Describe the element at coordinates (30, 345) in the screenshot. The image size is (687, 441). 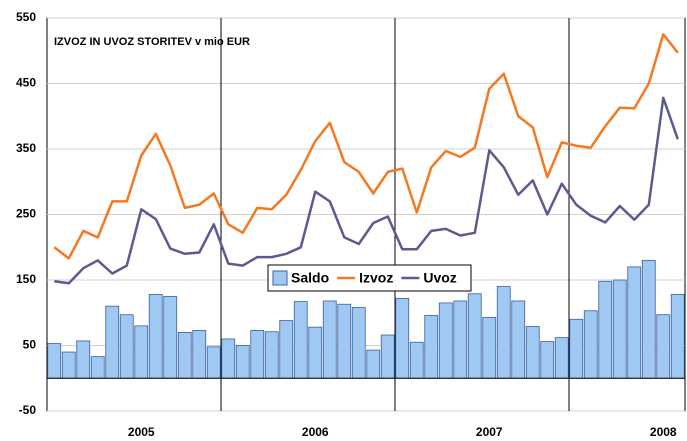
I see `y-tick-label: 50` at that location.